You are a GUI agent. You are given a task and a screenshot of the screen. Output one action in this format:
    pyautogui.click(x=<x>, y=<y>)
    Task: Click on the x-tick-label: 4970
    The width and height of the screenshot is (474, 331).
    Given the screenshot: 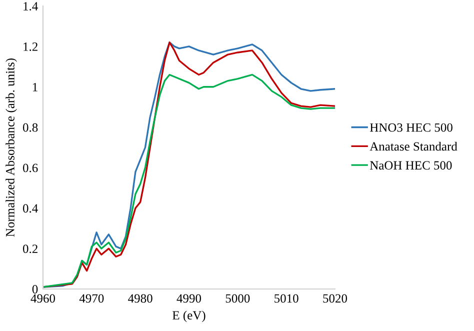 What is the action you would take?
    pyautogui.click(x=91, y=298)
    